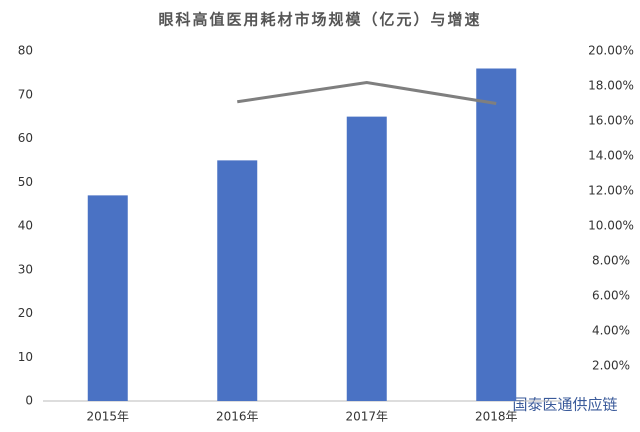 The height and width of the screenshot is (432, 640). I want to click on y-tick-label: 40, so click(25, 226).